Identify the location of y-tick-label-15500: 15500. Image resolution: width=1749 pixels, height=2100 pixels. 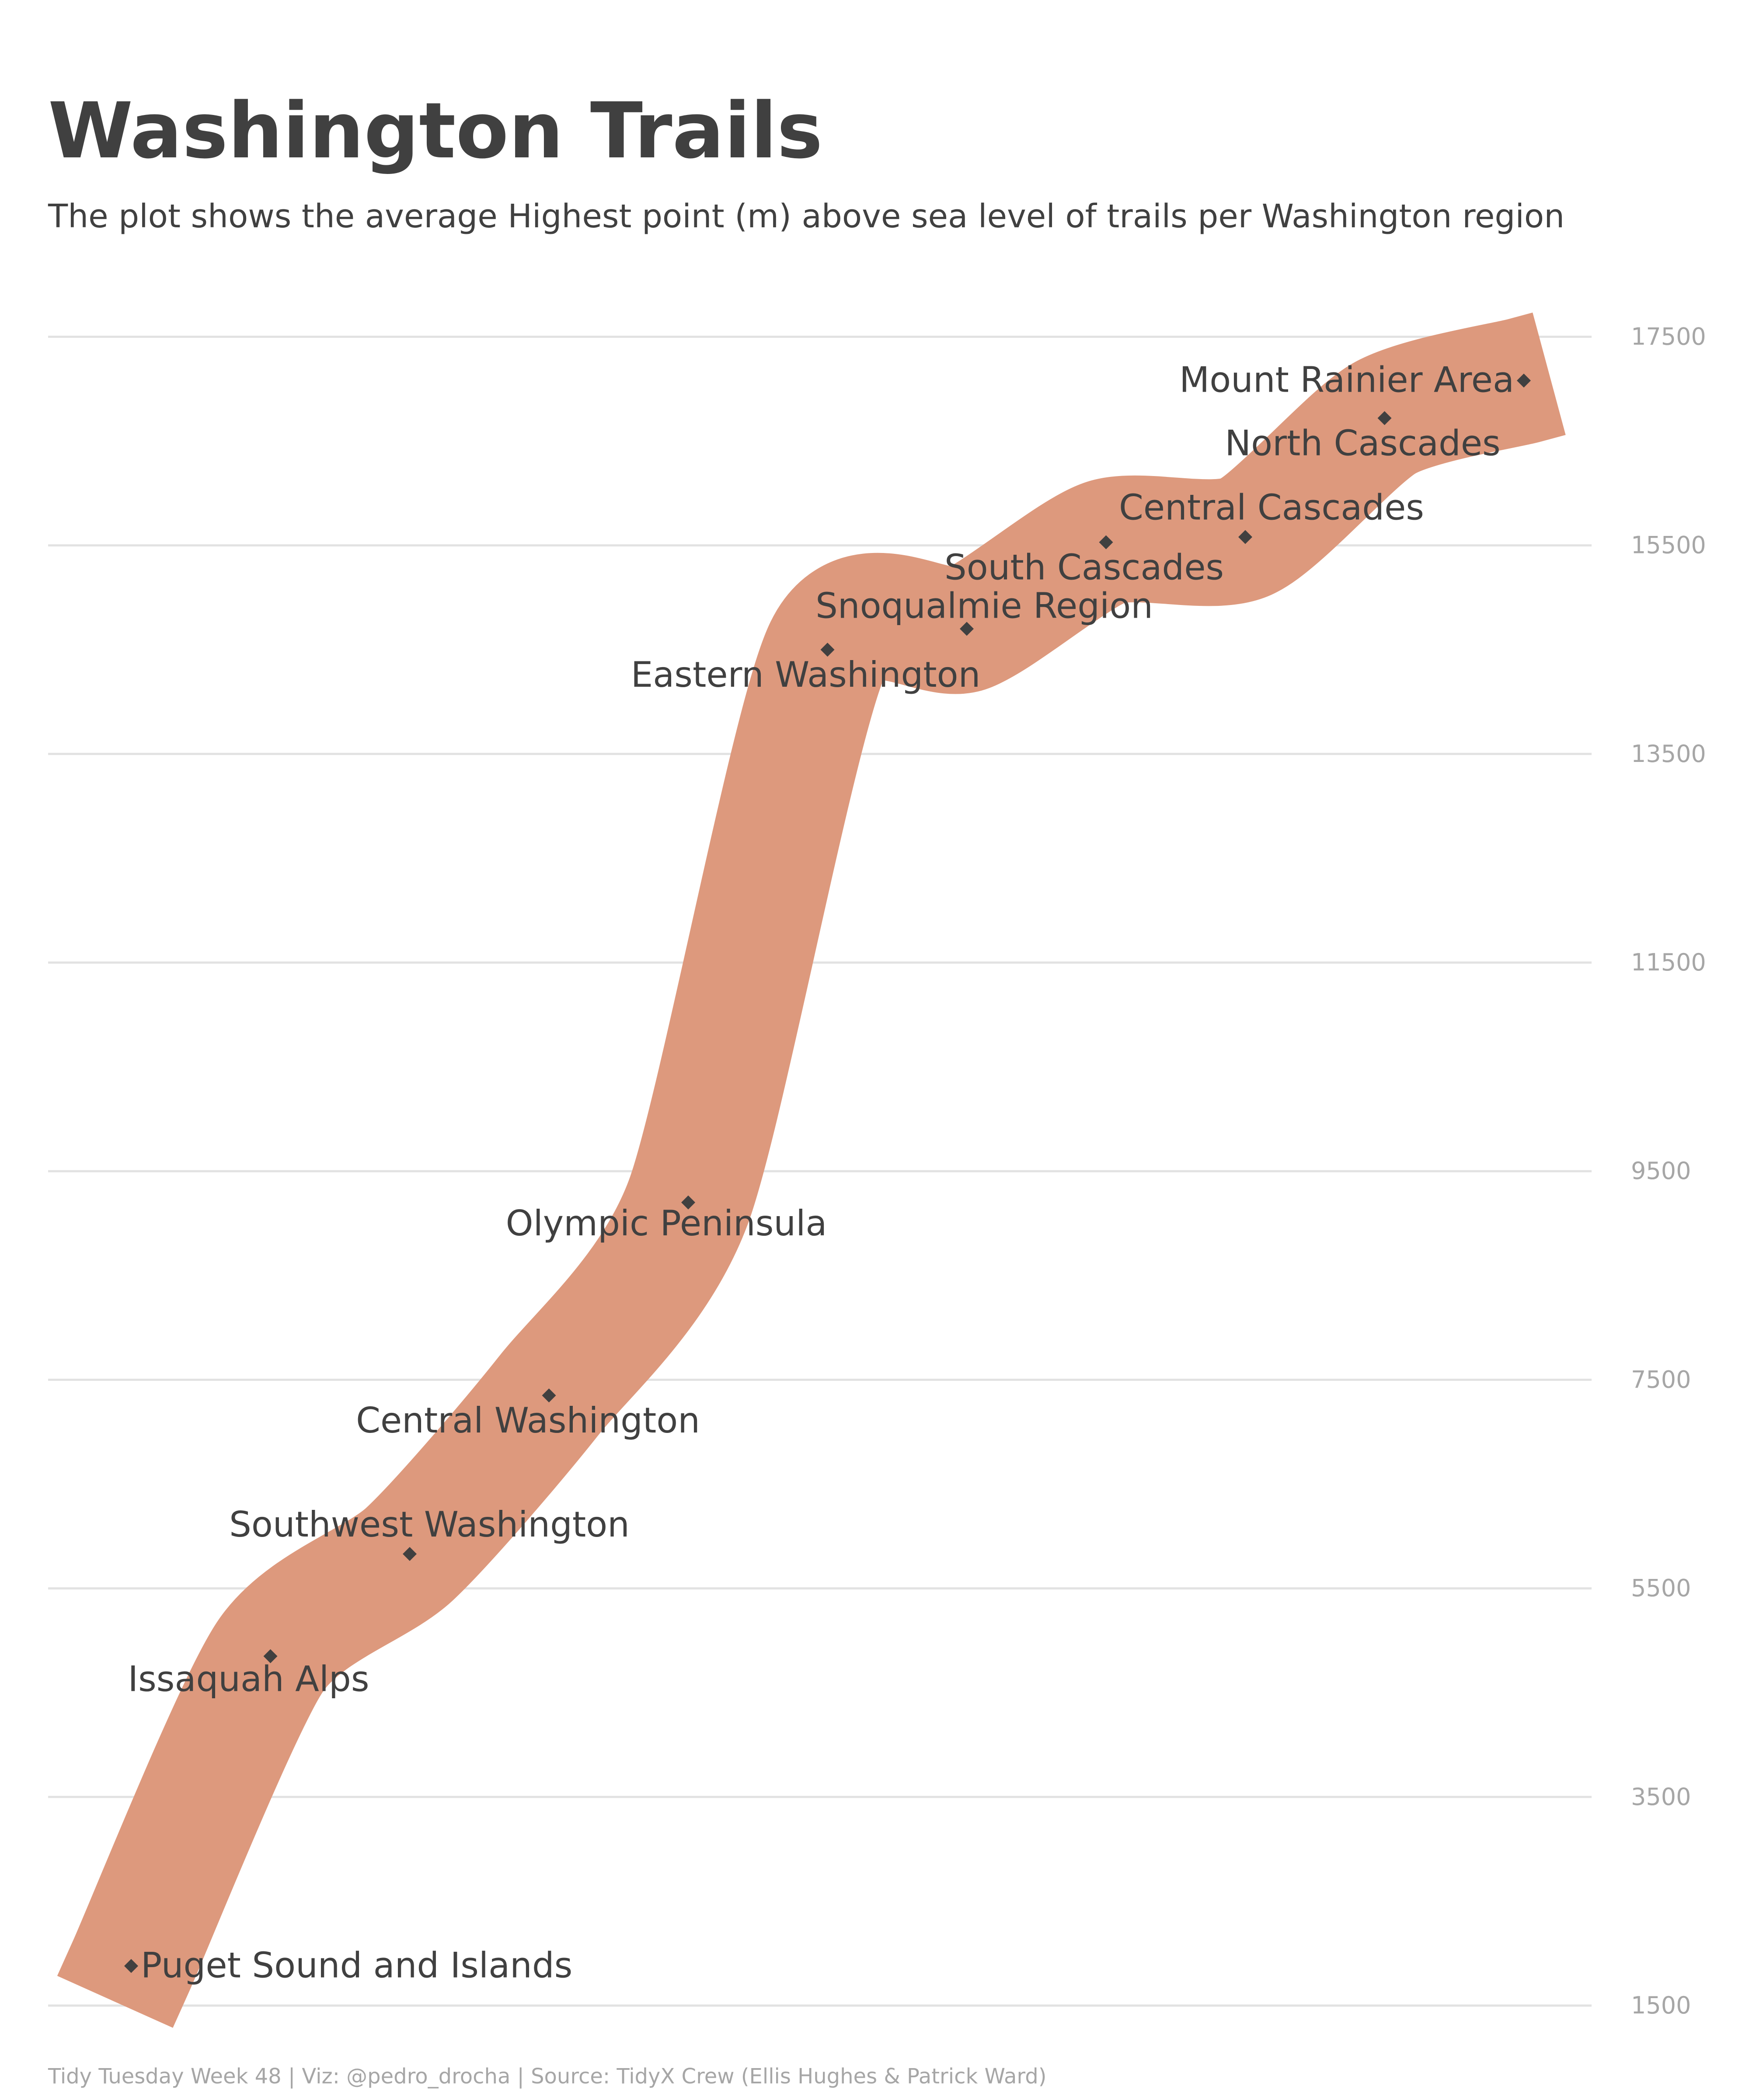
(1668, 545).